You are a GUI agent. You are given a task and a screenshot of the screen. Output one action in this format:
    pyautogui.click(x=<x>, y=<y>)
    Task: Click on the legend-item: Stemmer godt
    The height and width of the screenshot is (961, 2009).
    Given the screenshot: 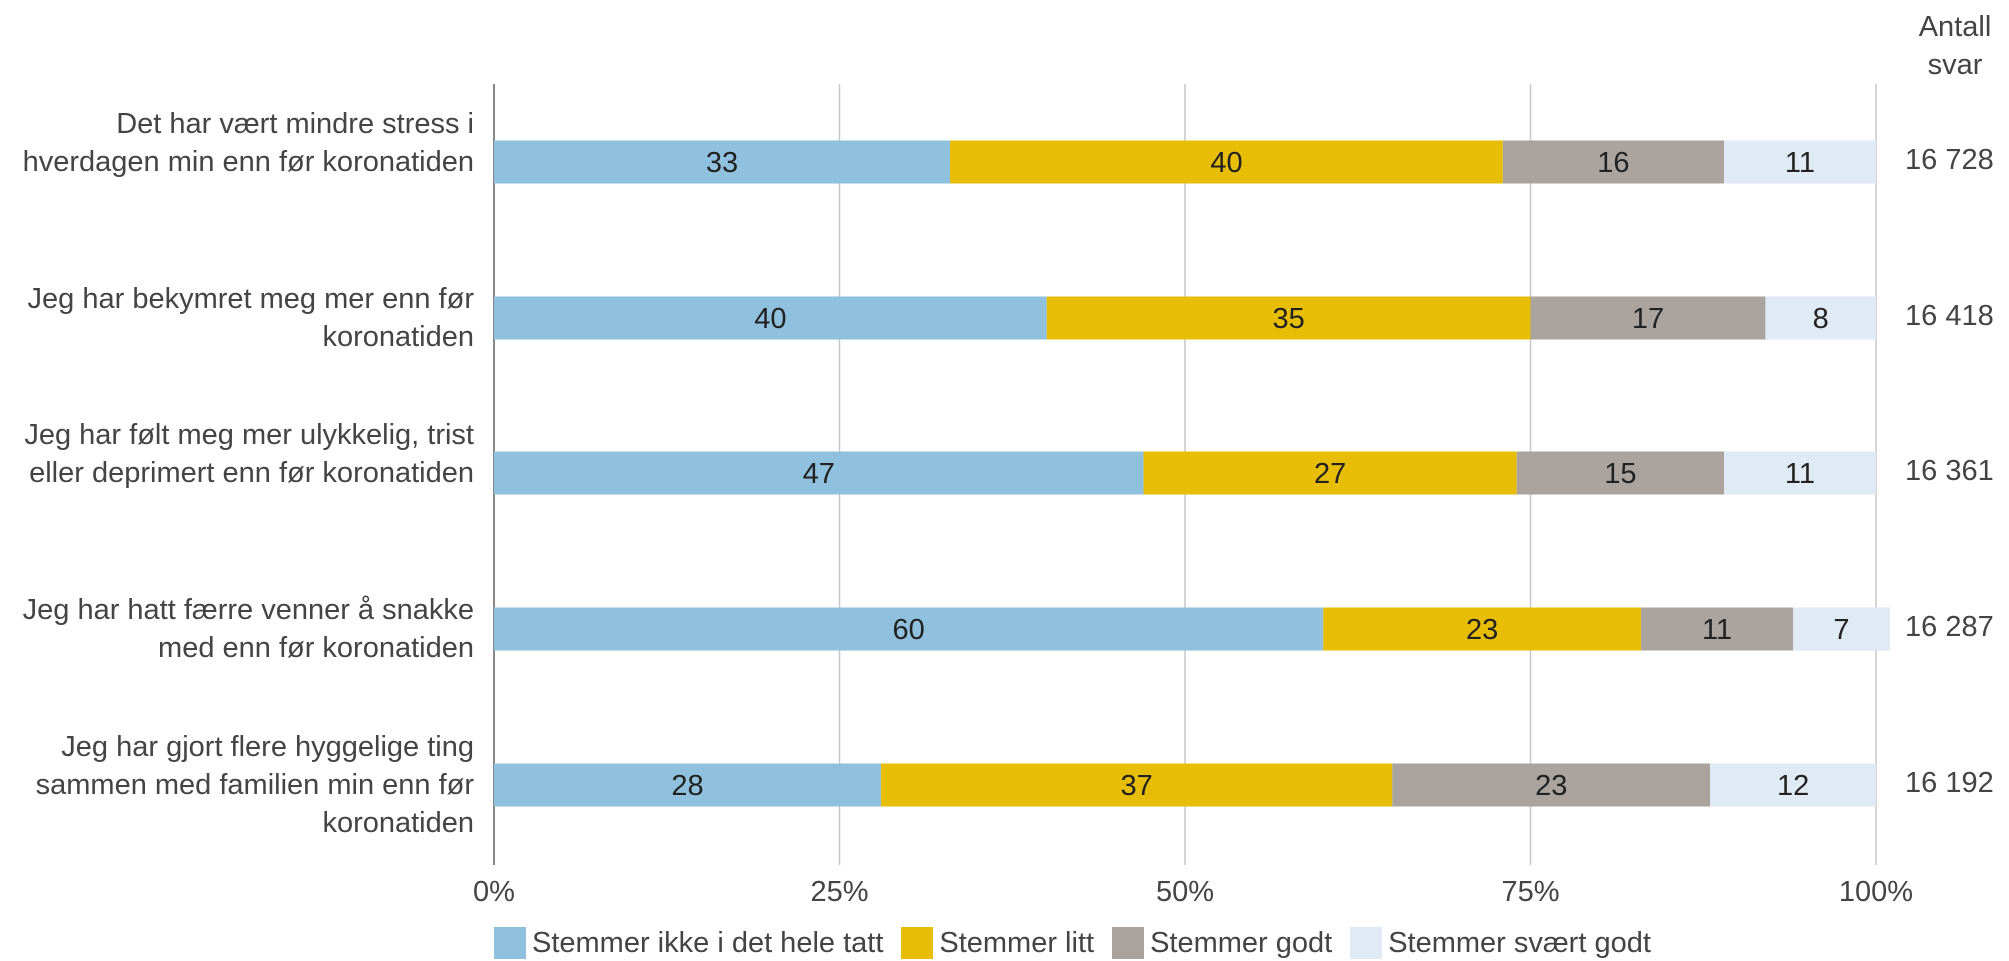 What is the action you would take?
    pyautogui.click(x=1222, y=943)
    